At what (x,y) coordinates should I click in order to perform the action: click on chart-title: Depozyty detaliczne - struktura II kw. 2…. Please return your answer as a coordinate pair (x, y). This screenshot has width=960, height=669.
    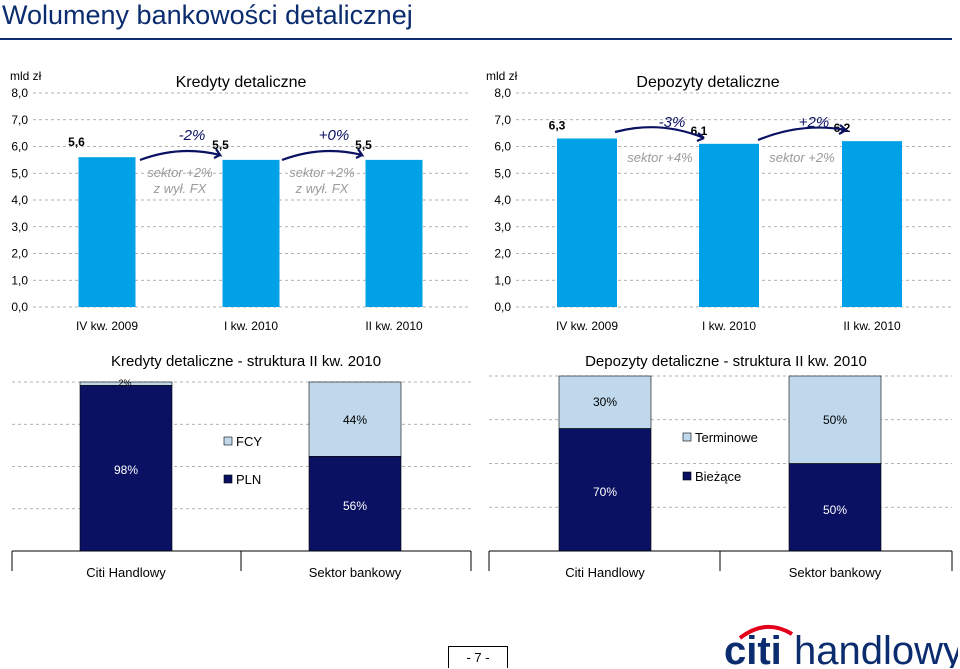
    Looking at the image, I should click on (726, 361).